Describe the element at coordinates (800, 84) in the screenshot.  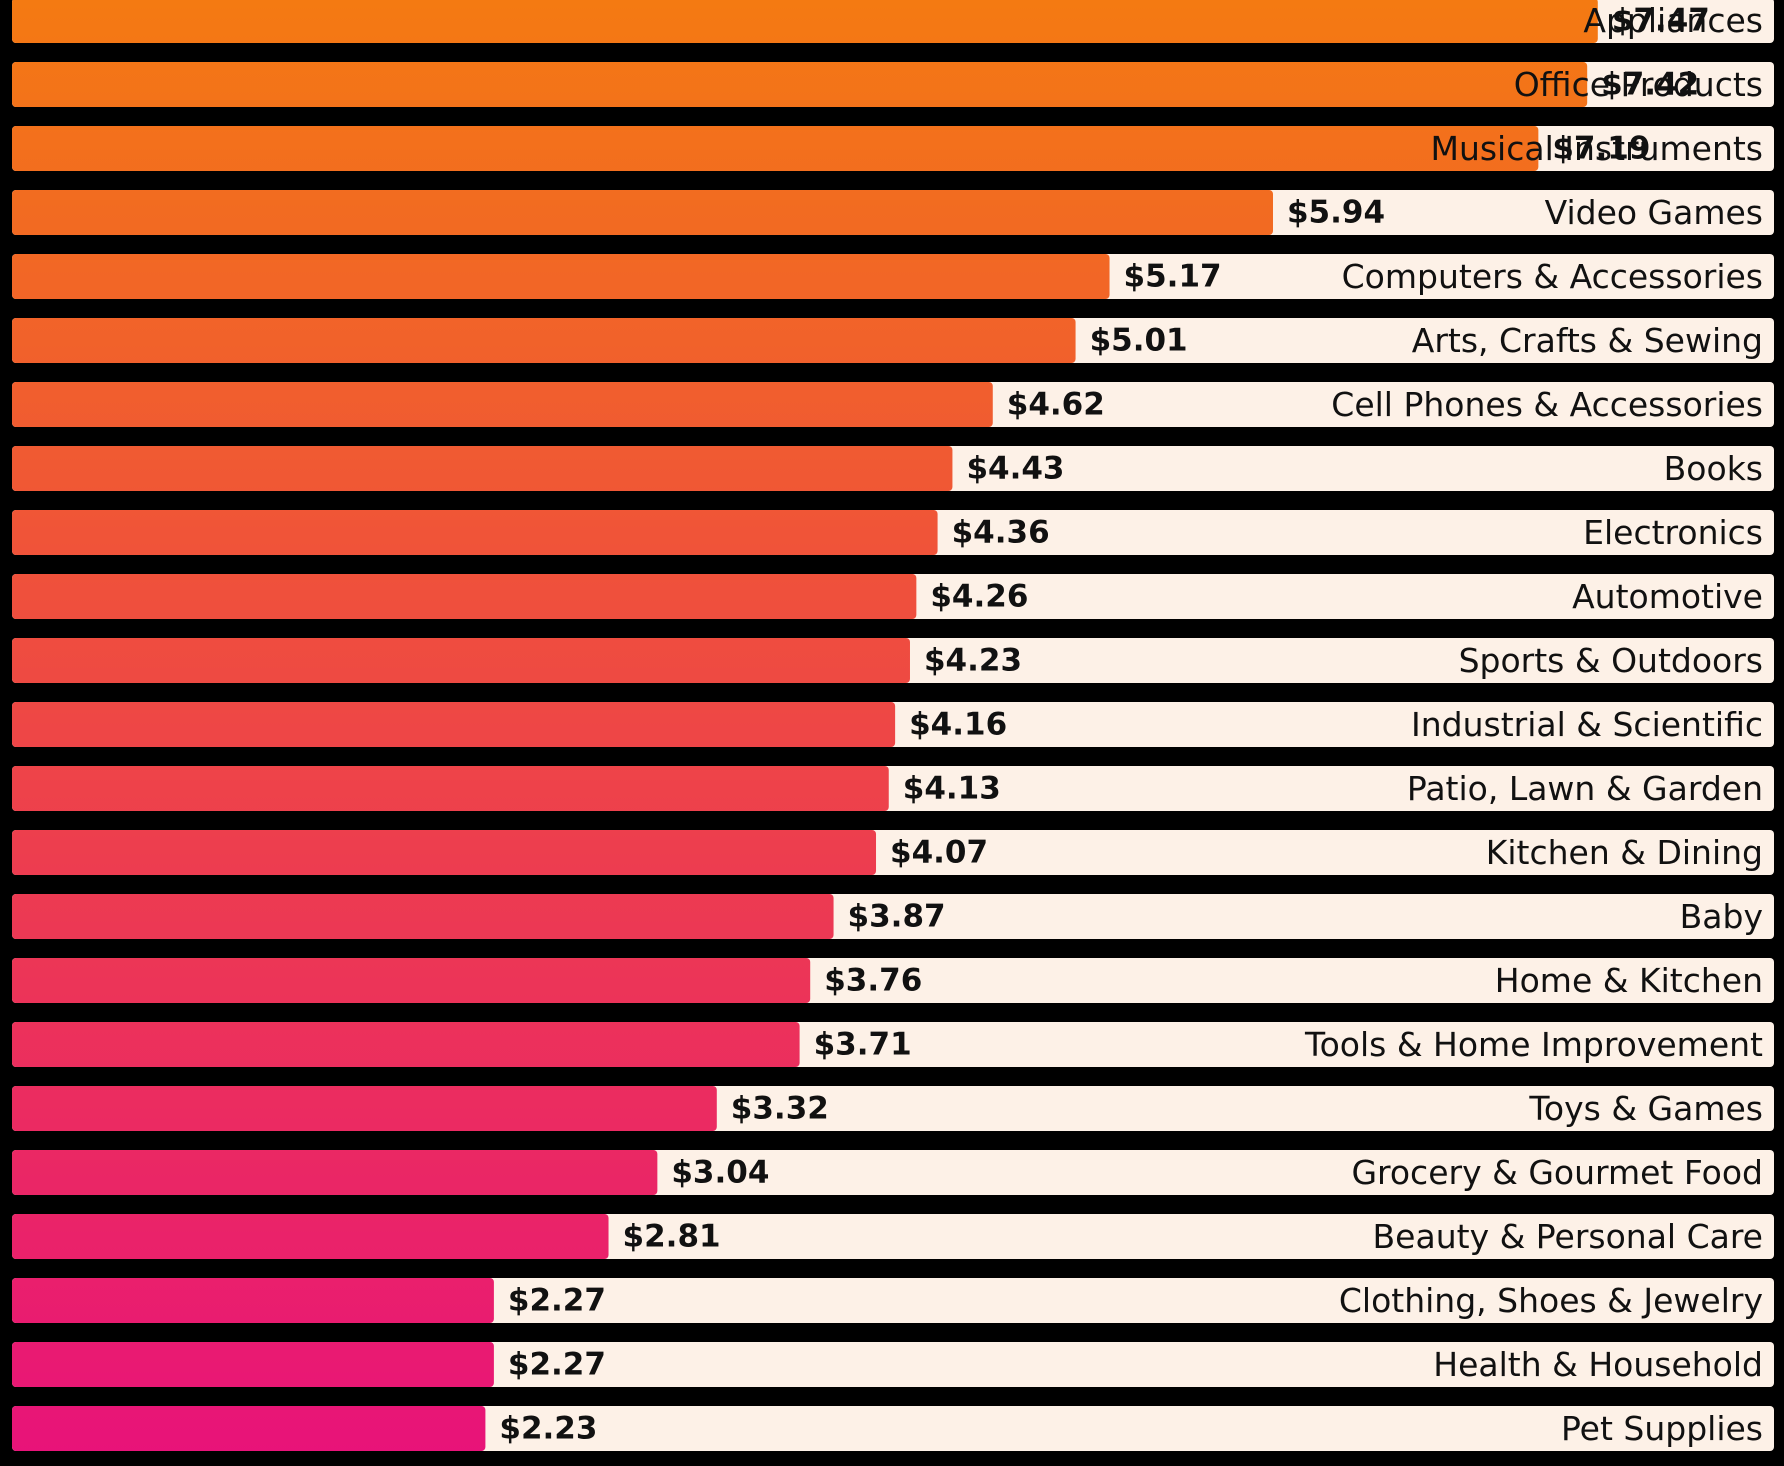
I see `bar-office-products` at that location.